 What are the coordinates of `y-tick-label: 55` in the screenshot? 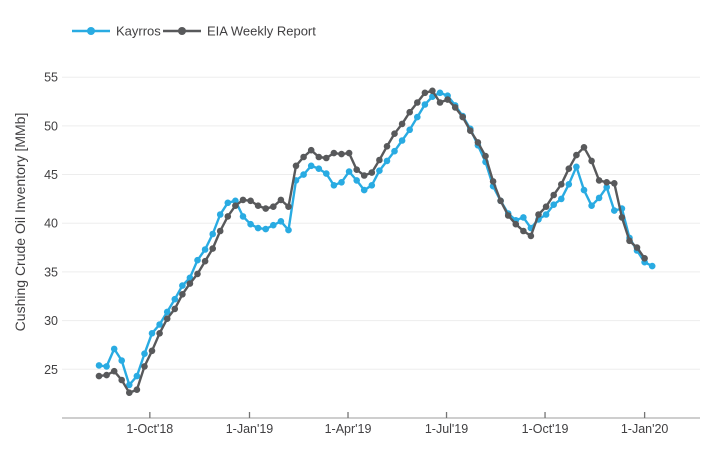 It's located at (51, 78).